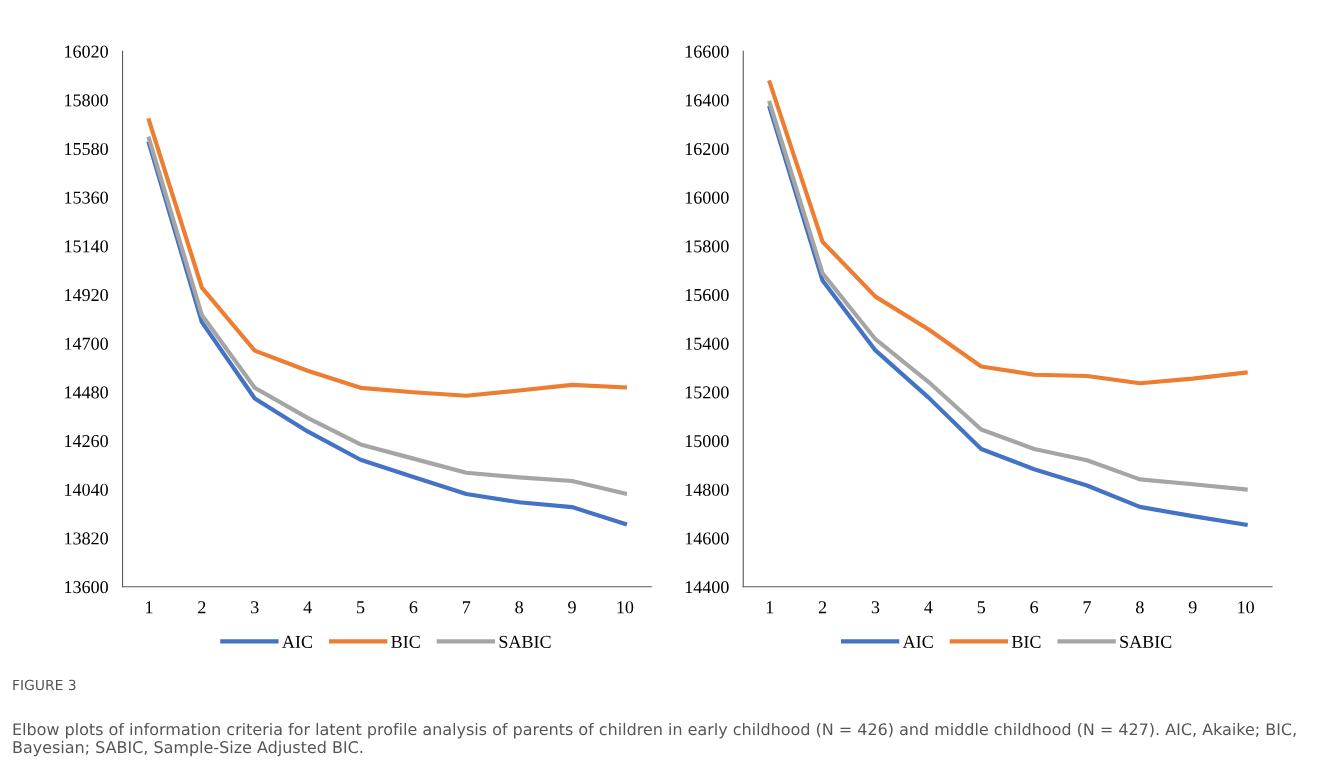 This screenshot has height=765, width=1332. Describe the element at coordinates (86, 587) in the screenshot. I see `y-tick-label: 13600` at that location.